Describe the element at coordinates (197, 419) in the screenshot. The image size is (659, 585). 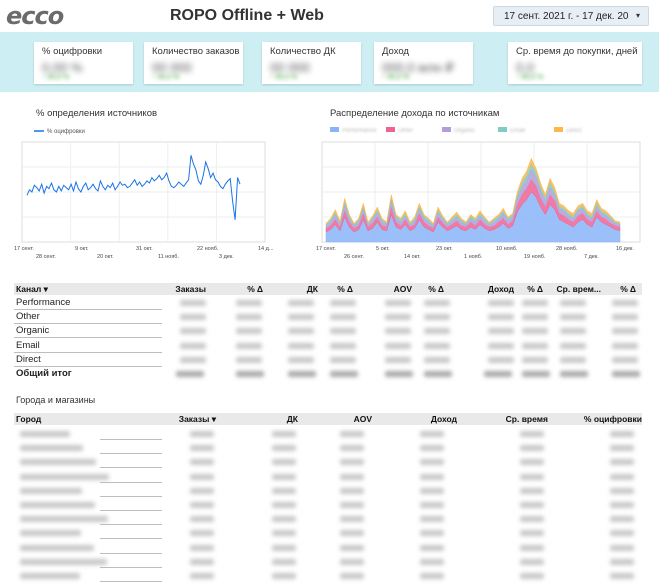
I see `orders-column-sort-header: Заказы ▾` at that location.